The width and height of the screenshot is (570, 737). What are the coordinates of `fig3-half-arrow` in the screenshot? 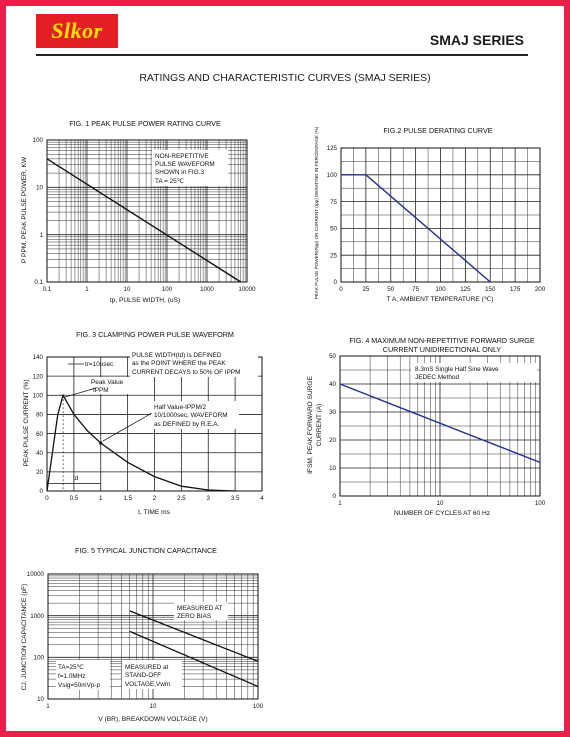 It's located at (127, 427).